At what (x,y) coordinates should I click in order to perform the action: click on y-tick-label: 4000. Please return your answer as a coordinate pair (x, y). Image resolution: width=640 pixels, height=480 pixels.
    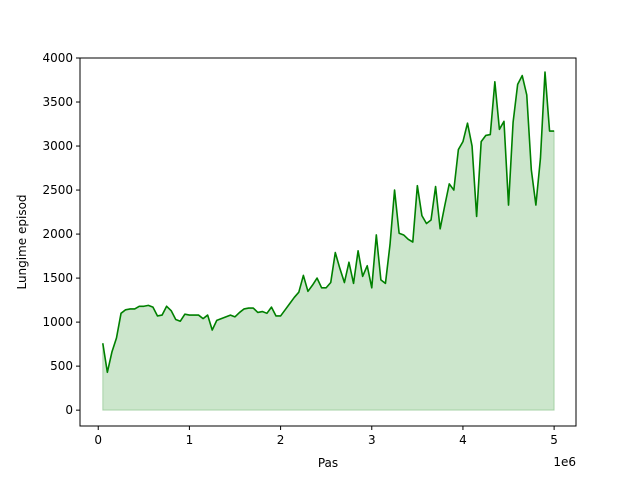
    Looking at the image, I should click on (57, 58).